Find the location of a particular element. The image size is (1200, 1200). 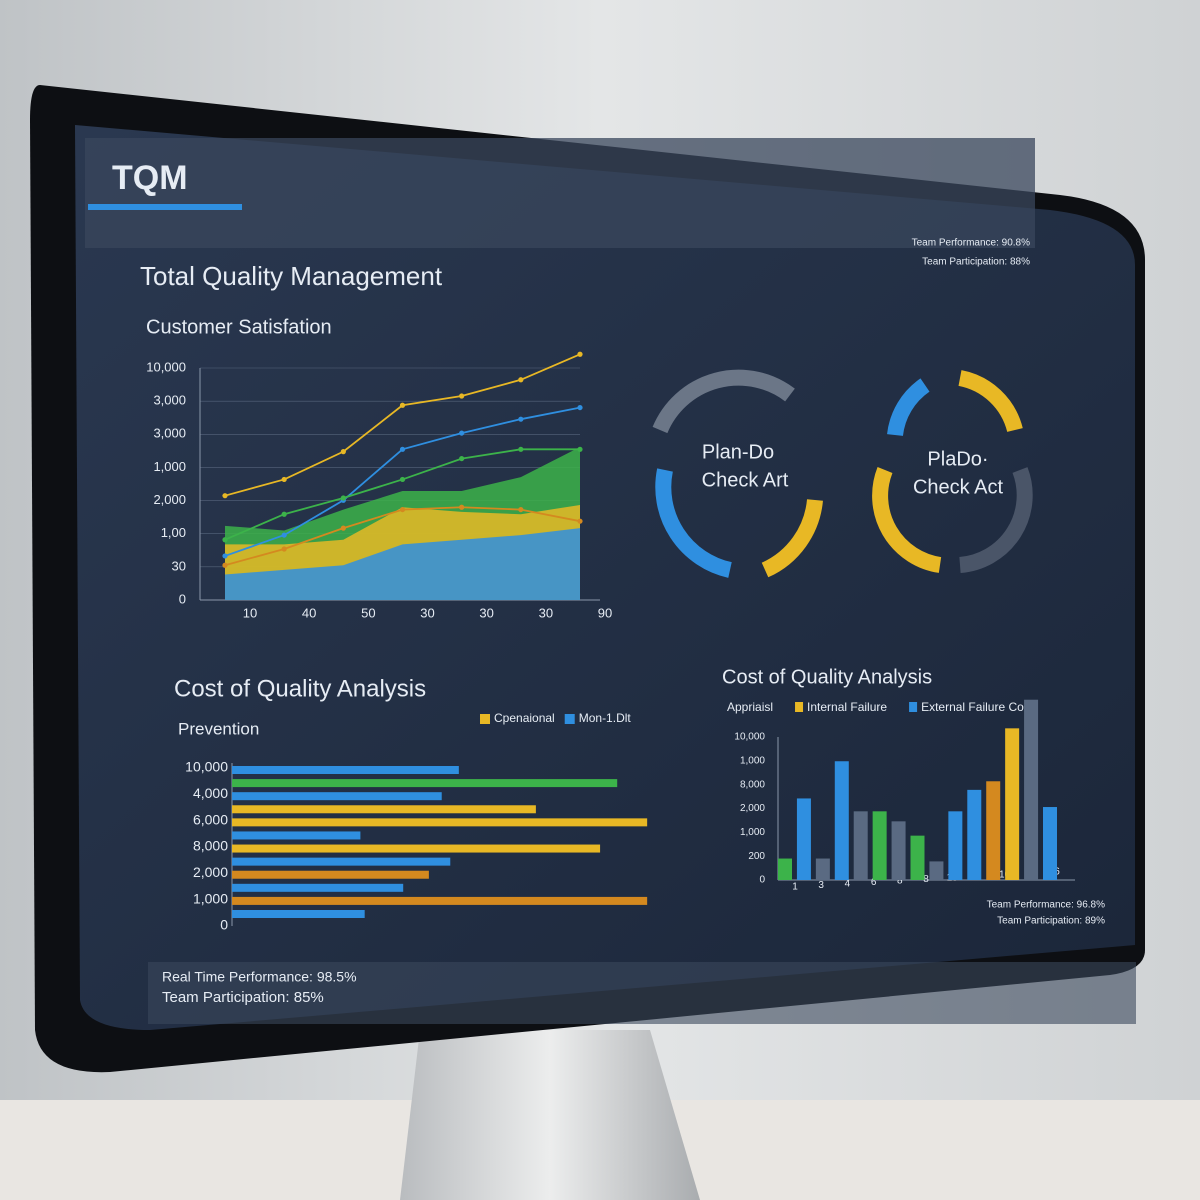

footer-bar is located at coordinates (642, 993).